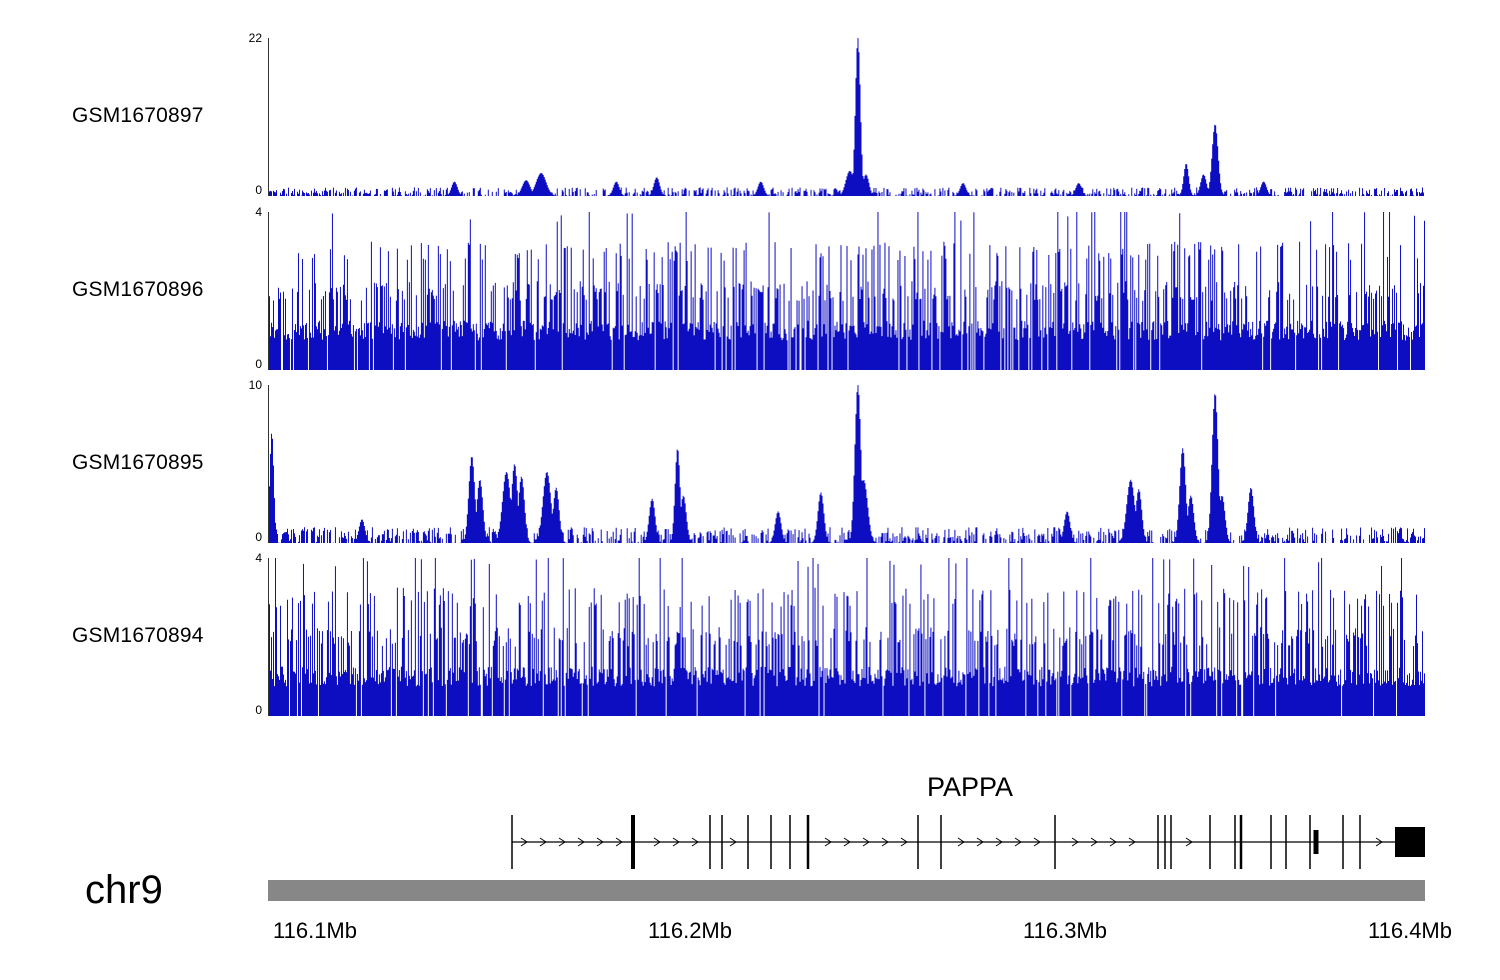 This screenshot has height=980, width=1500. I want to click on track-label-gsm1670897: GSM1670897, so click(138, 115).